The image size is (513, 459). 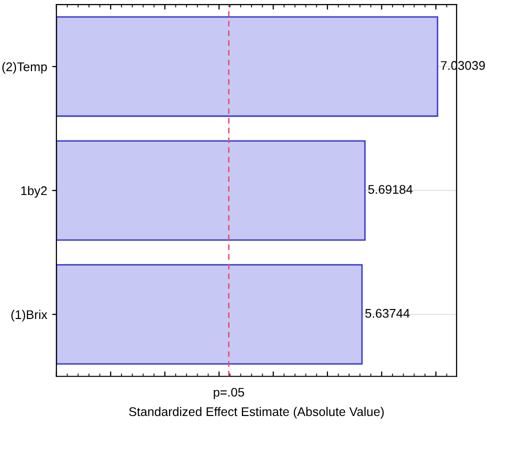 What do you see at coordinates (256, 412) in the screenshot?
I see `x-axis-title: Standardized Effect Estimate (Absolute Value)` at bounding box center [256, 412].